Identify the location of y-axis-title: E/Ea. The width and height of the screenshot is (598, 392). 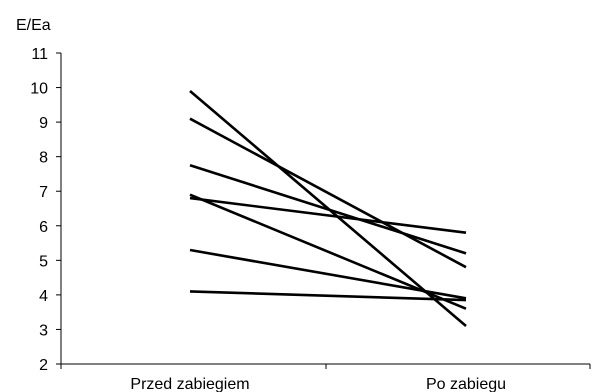
(33, 25).